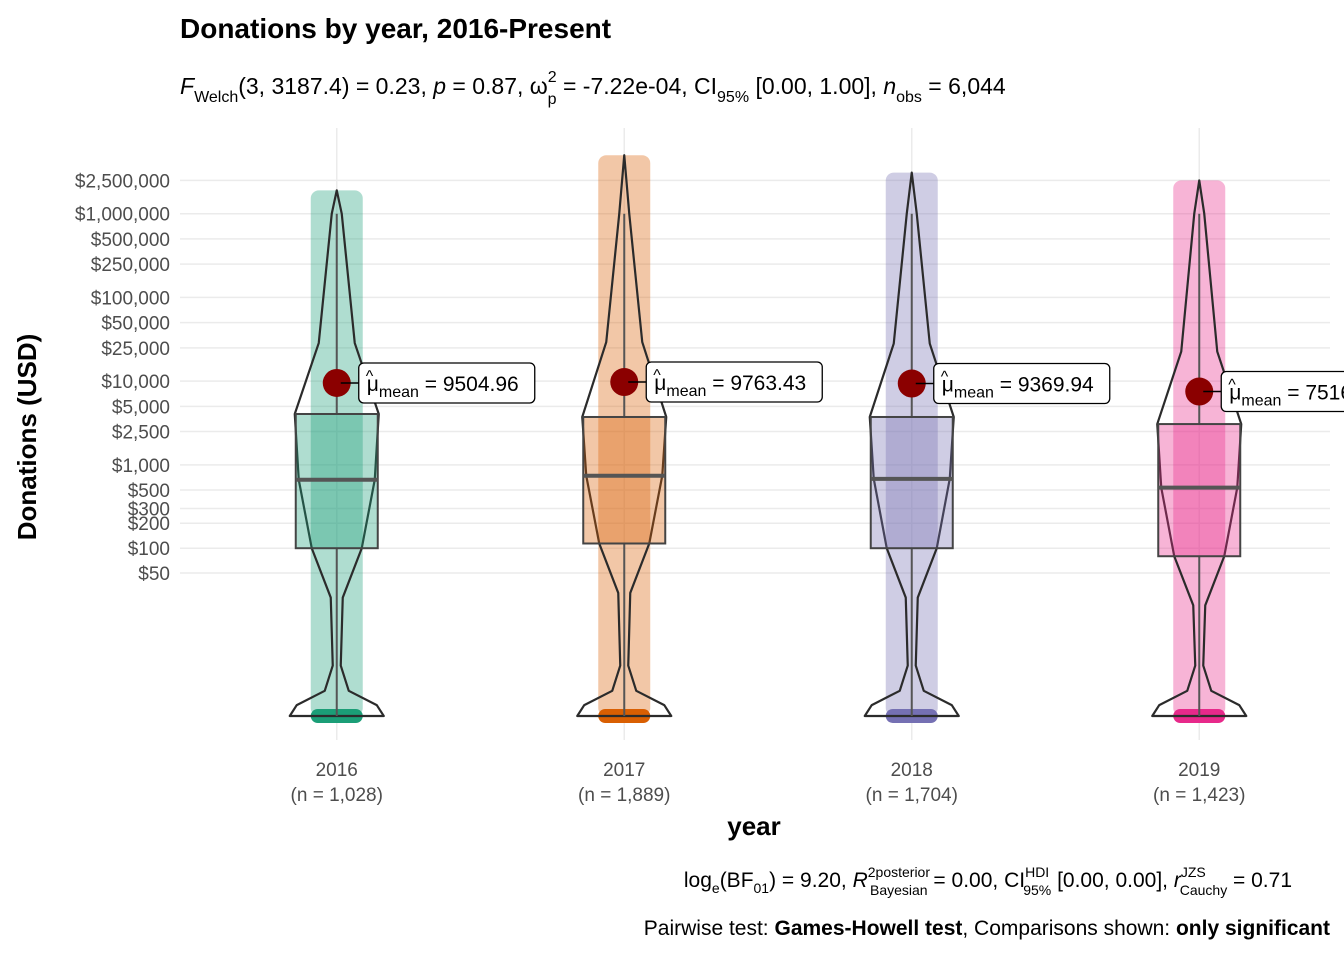 The height and width of the screenshot is (965, 1344). What do you see at coordinates (899, 890) in the screenshot?
I see `caption-part: Bayesian` at bounding box center [899, 890].